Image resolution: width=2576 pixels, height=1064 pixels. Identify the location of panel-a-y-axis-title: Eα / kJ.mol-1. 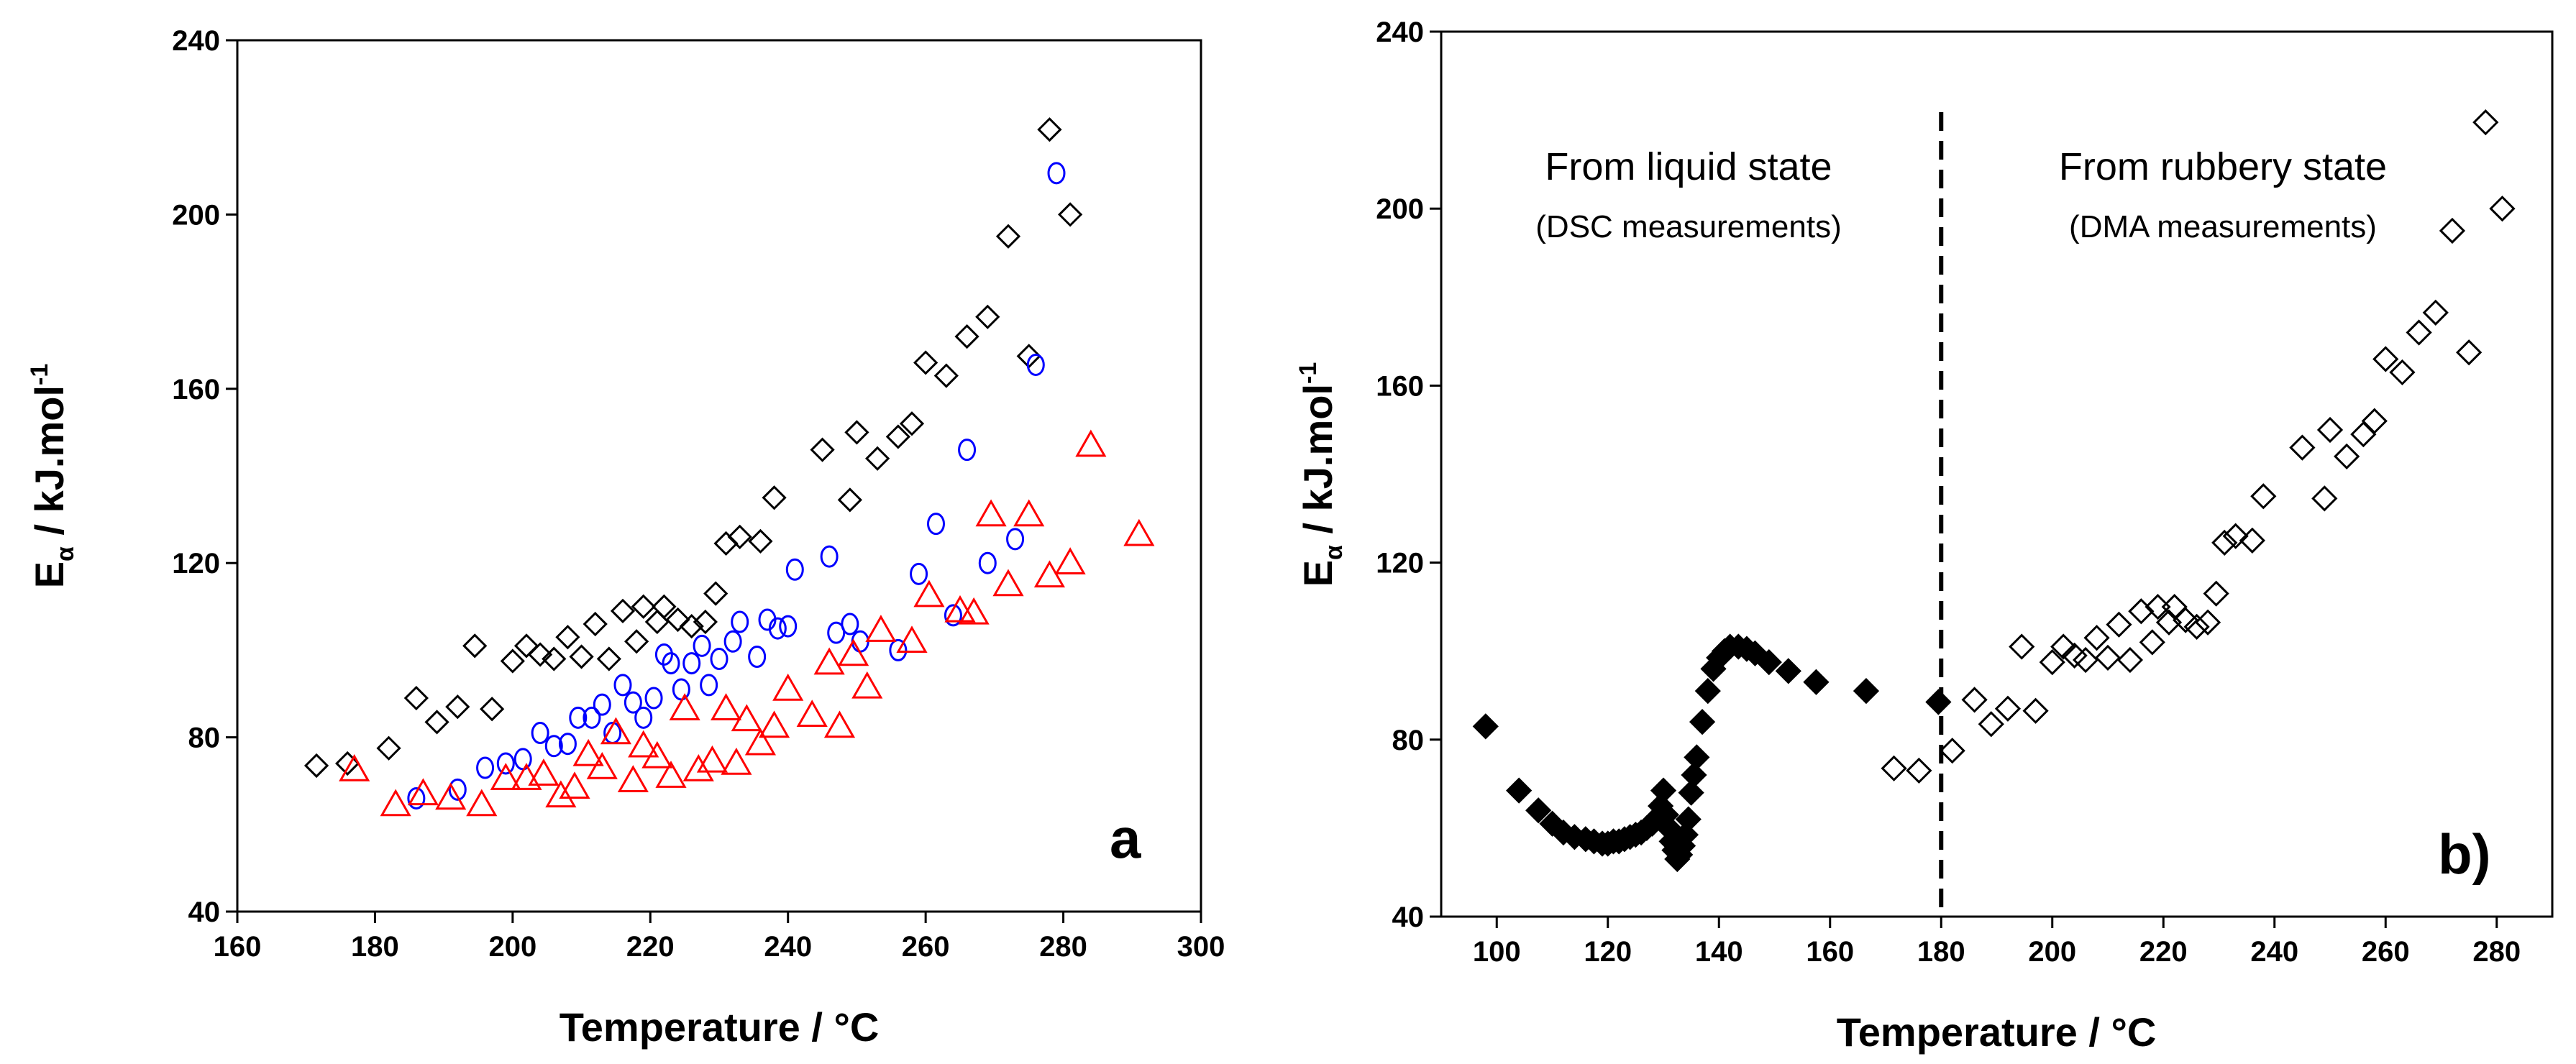
(52, 476).